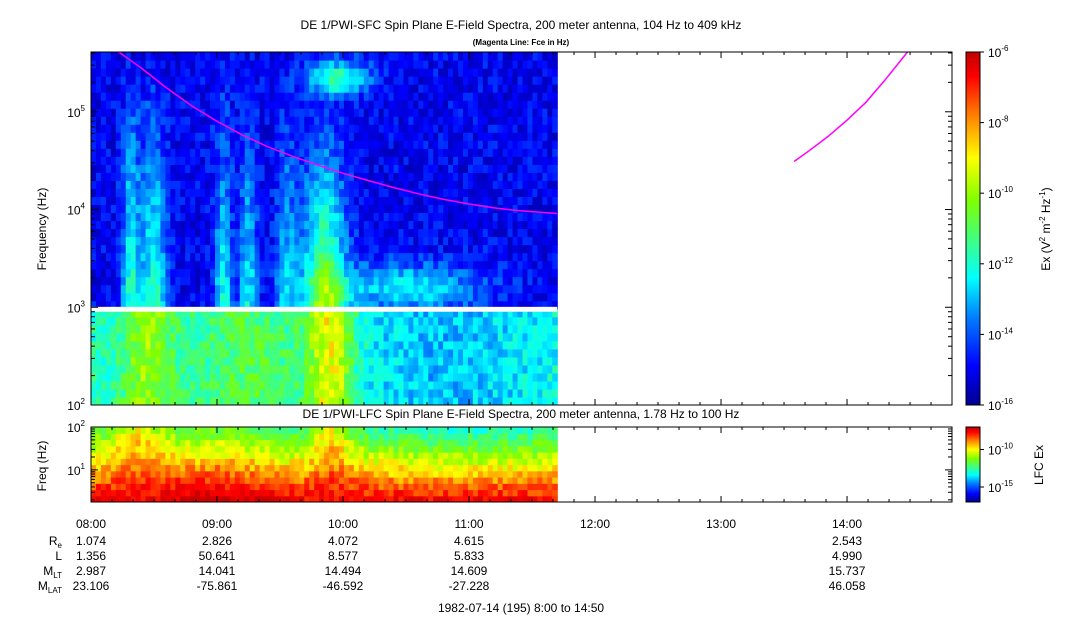  Describe the element at coordinates (995, 194) in the screenshot. I see `tick-base: 10` at that location.